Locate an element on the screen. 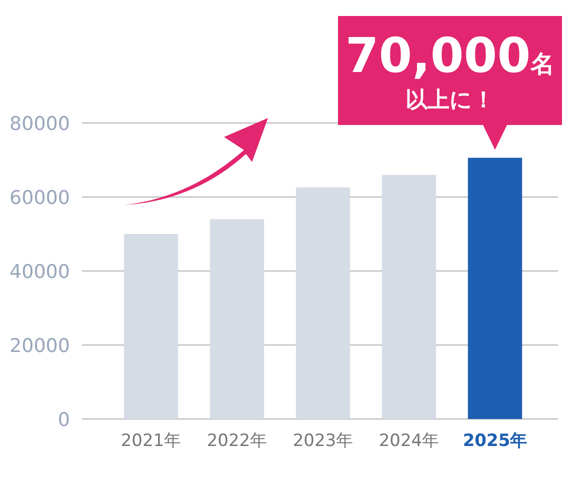  y-tick-label: 40000 is located at coordinates (40, 272).